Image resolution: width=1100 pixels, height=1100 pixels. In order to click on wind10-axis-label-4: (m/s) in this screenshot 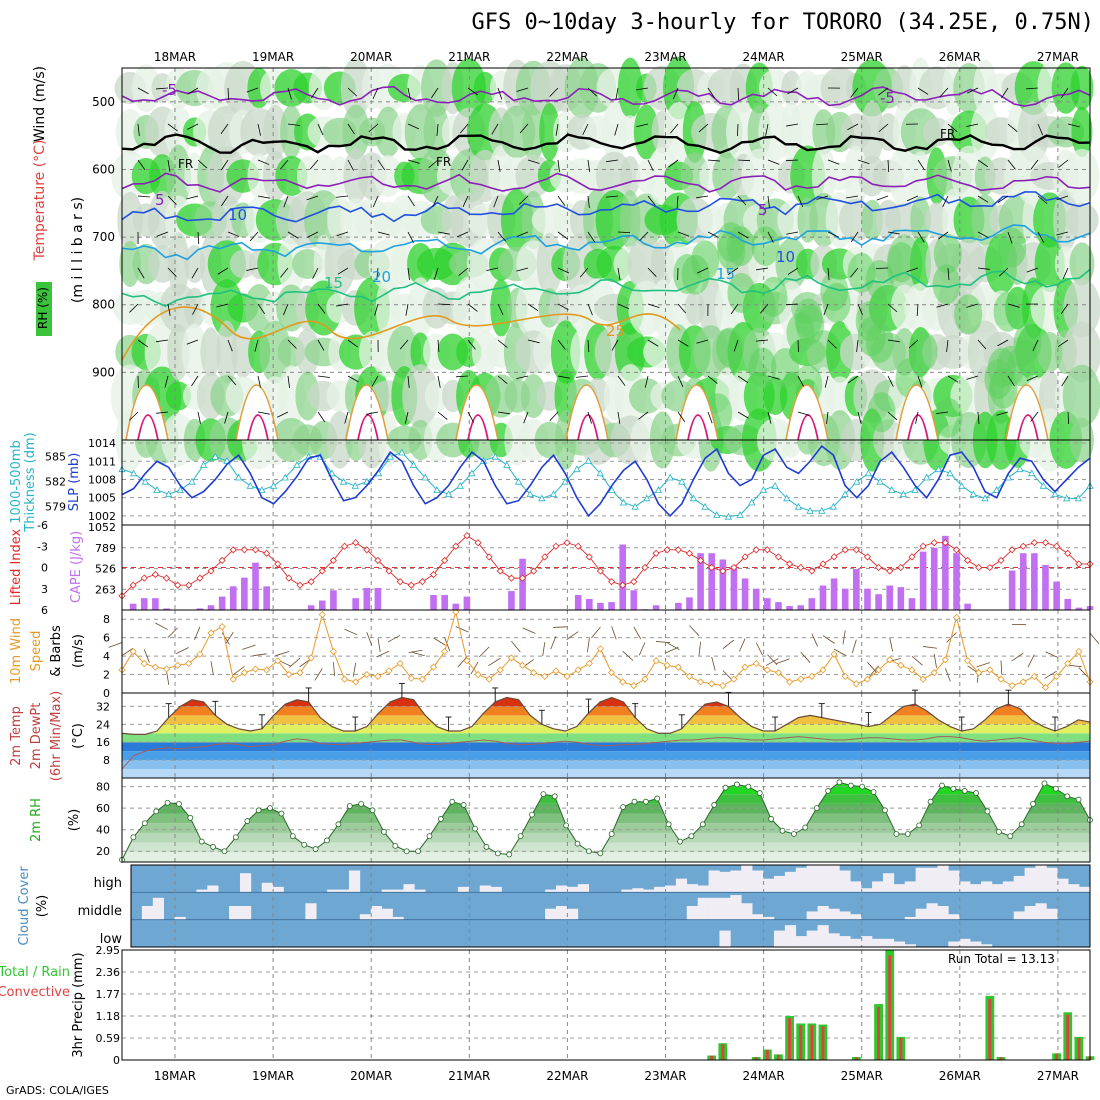, I will do `click(78, 651)`.